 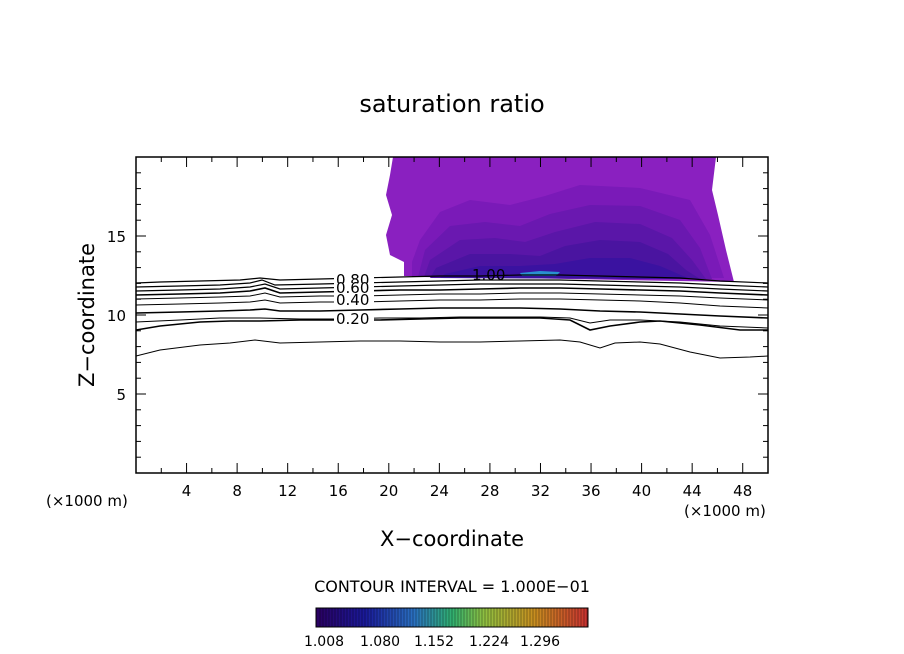 What do you see at coordinates (489, 491) in the screenshot?
I see `x-tick-label: 28` at bounding box center [489, 491].